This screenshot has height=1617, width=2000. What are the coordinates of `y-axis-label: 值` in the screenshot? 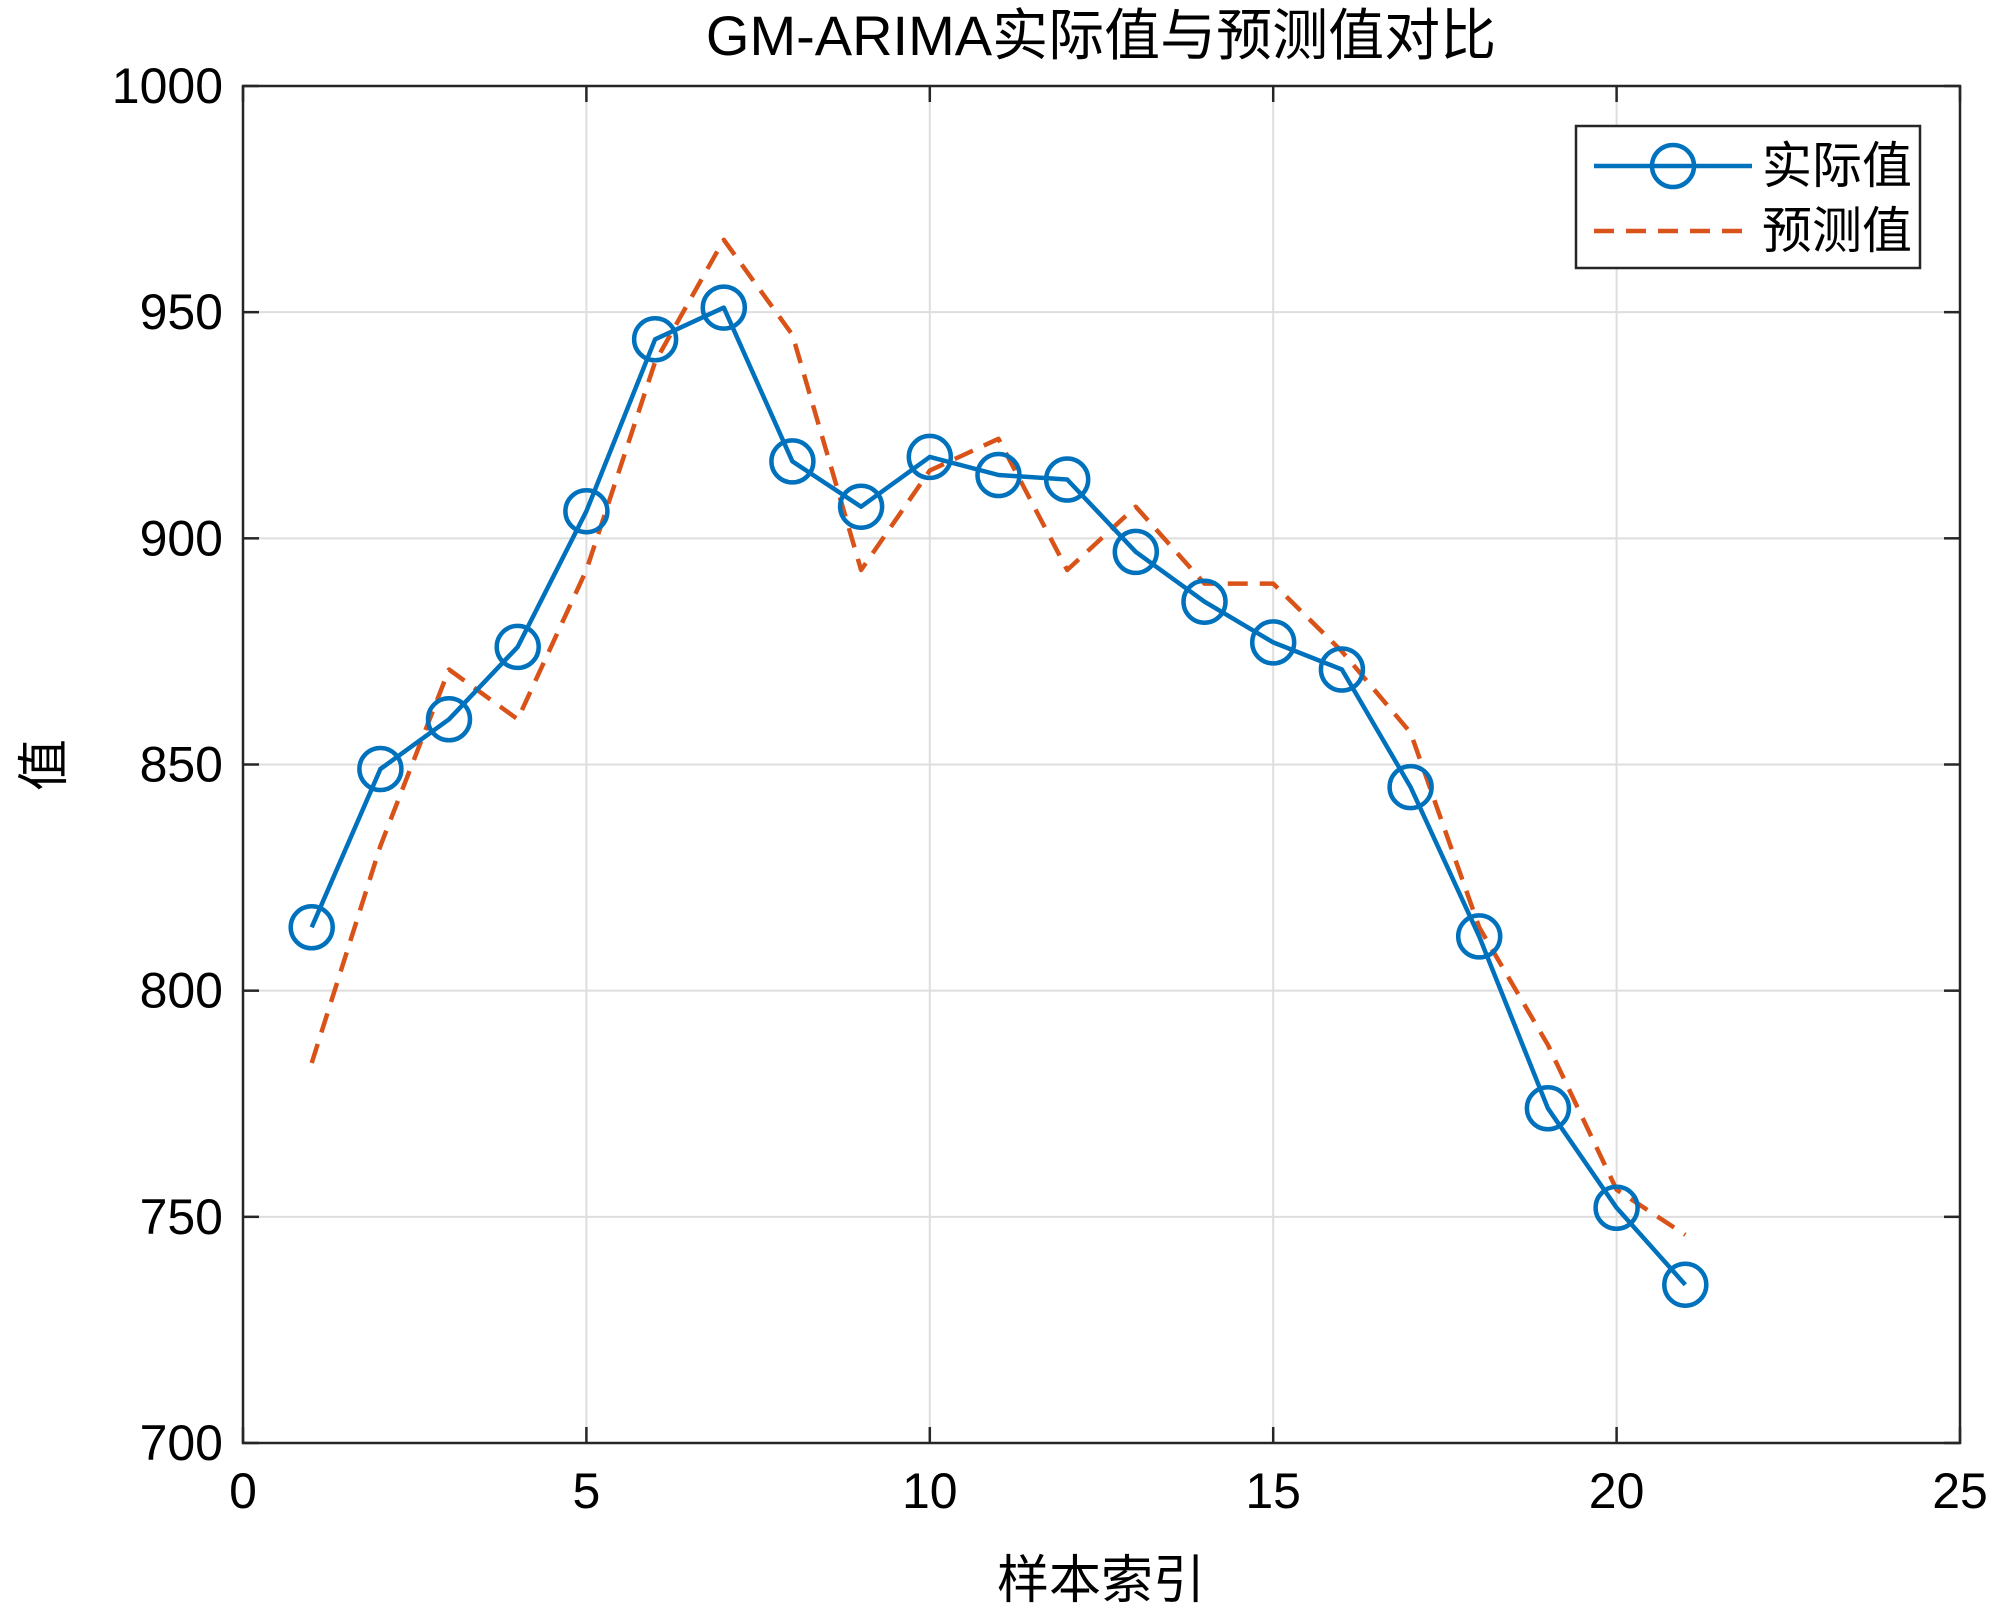 It's located at (45, 765).